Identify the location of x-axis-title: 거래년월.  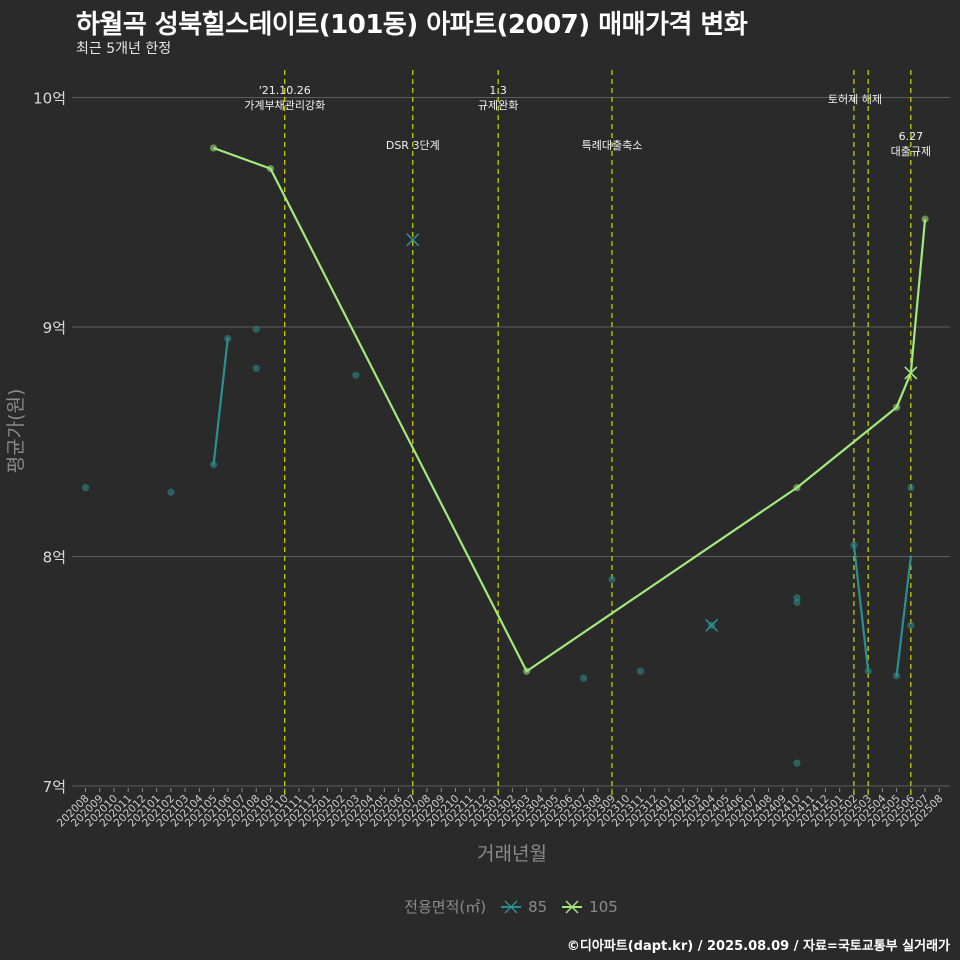
(512, 854).